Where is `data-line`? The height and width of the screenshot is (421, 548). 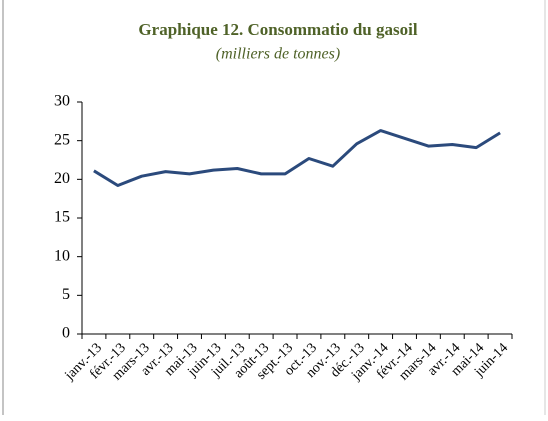
data-line is located at coordinates (297, 158).